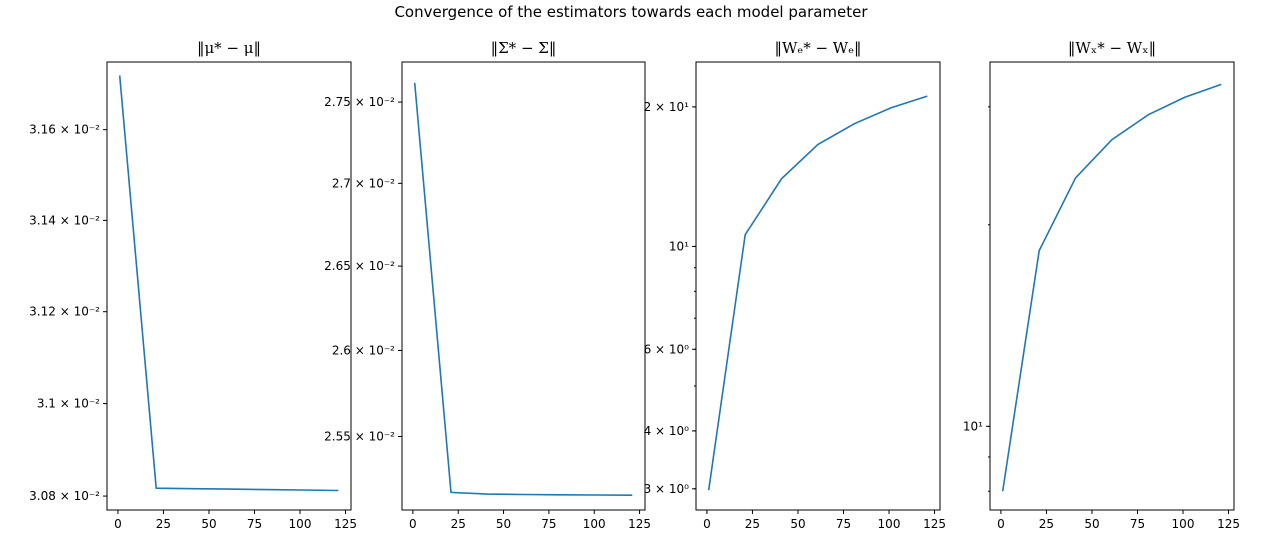 This screenshot has height=539, width=1262. Describe the element at coordinates (68, 404) in the screenshot. I see `y-tick-label: 3.1 × 10⁻²` at that location.